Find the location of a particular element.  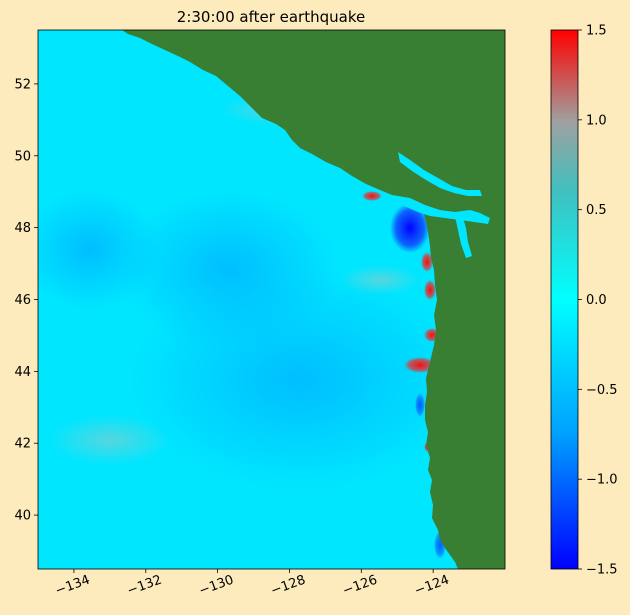

colorbar-tick-label: 1.5 is located at coordinates (596, 31).